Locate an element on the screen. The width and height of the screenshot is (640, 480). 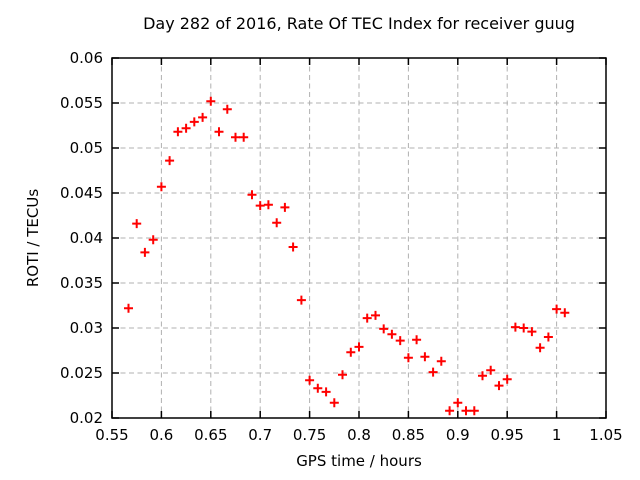
x-tick-label: 0.6 is located at coordinates (161, 435).